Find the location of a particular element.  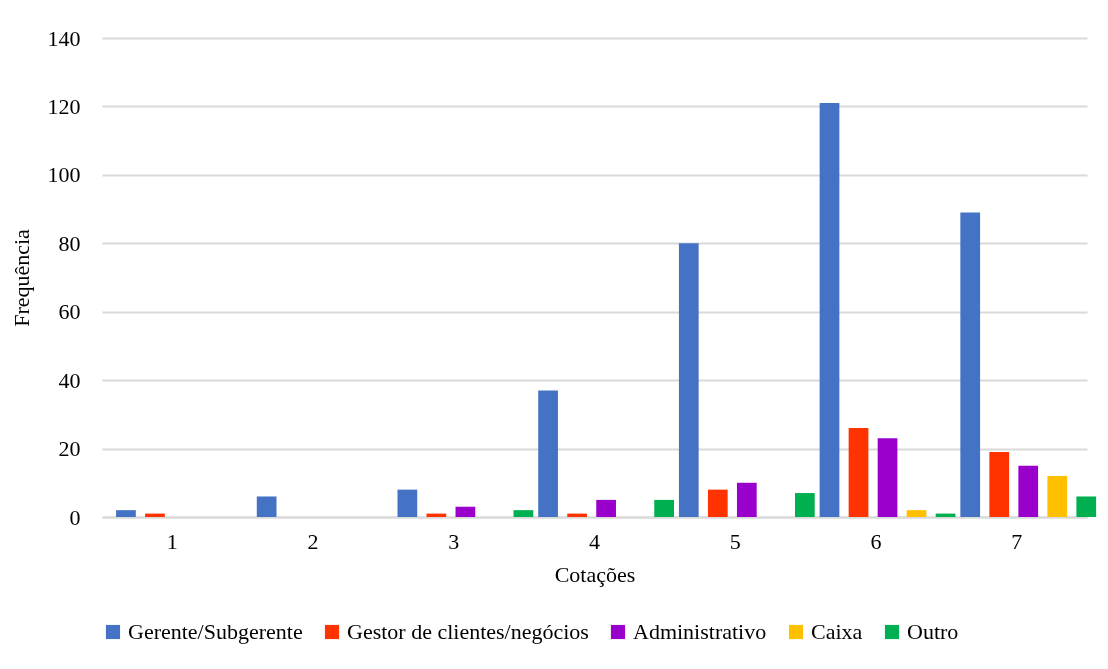

x-tick-label: 5 is located at coordinates (735, 541).